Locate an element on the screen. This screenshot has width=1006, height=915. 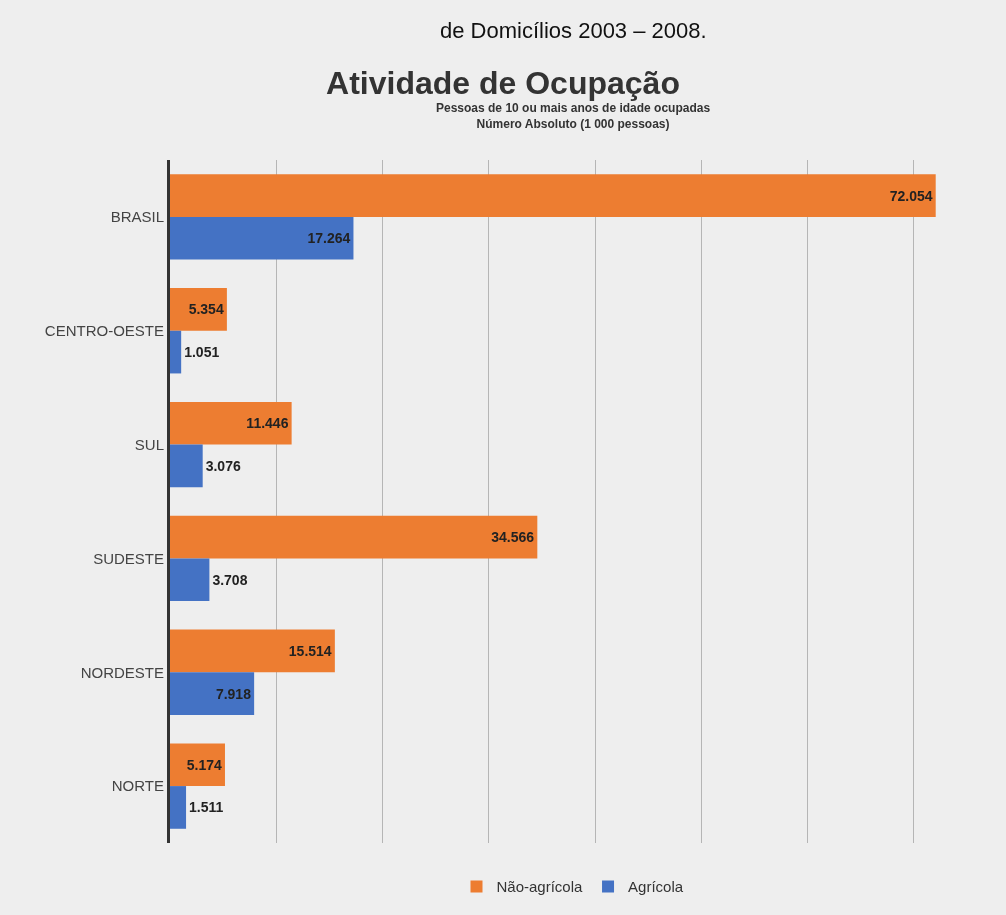
data-label: 7.918 is located at coordinates (233, 693).